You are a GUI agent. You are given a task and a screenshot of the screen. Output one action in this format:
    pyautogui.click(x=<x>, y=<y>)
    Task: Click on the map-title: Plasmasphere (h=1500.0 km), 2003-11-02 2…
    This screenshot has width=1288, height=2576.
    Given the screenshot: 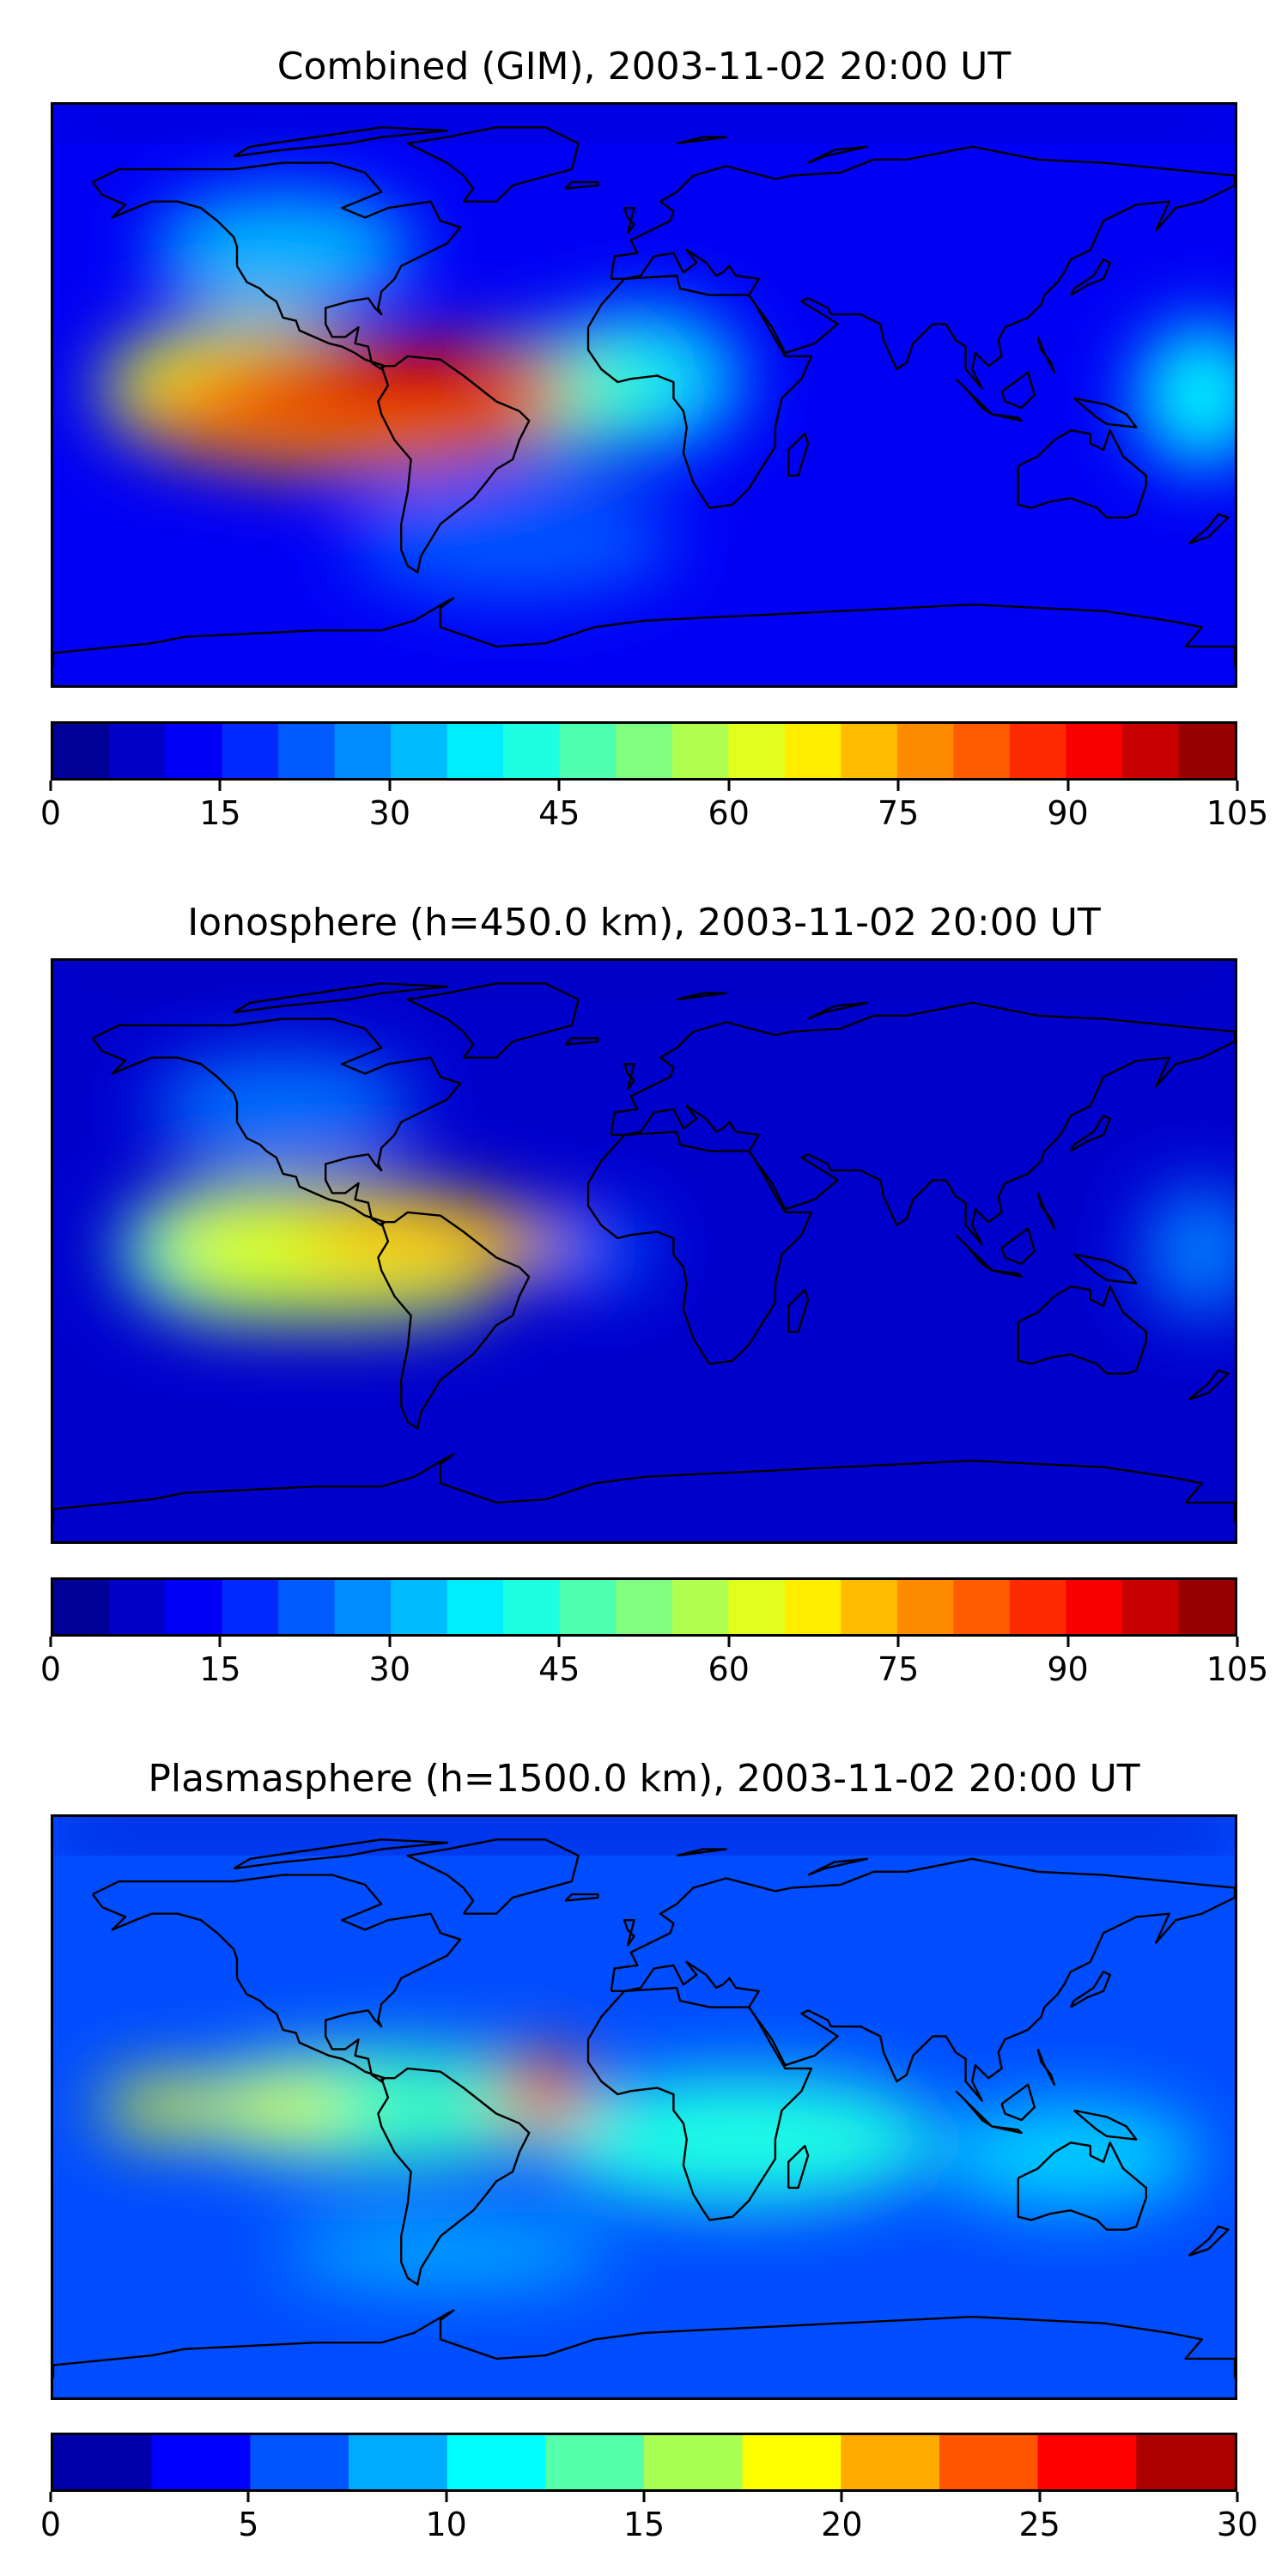 What is the action you would take?
    pyautogui.click(x=644, y=1779)
    